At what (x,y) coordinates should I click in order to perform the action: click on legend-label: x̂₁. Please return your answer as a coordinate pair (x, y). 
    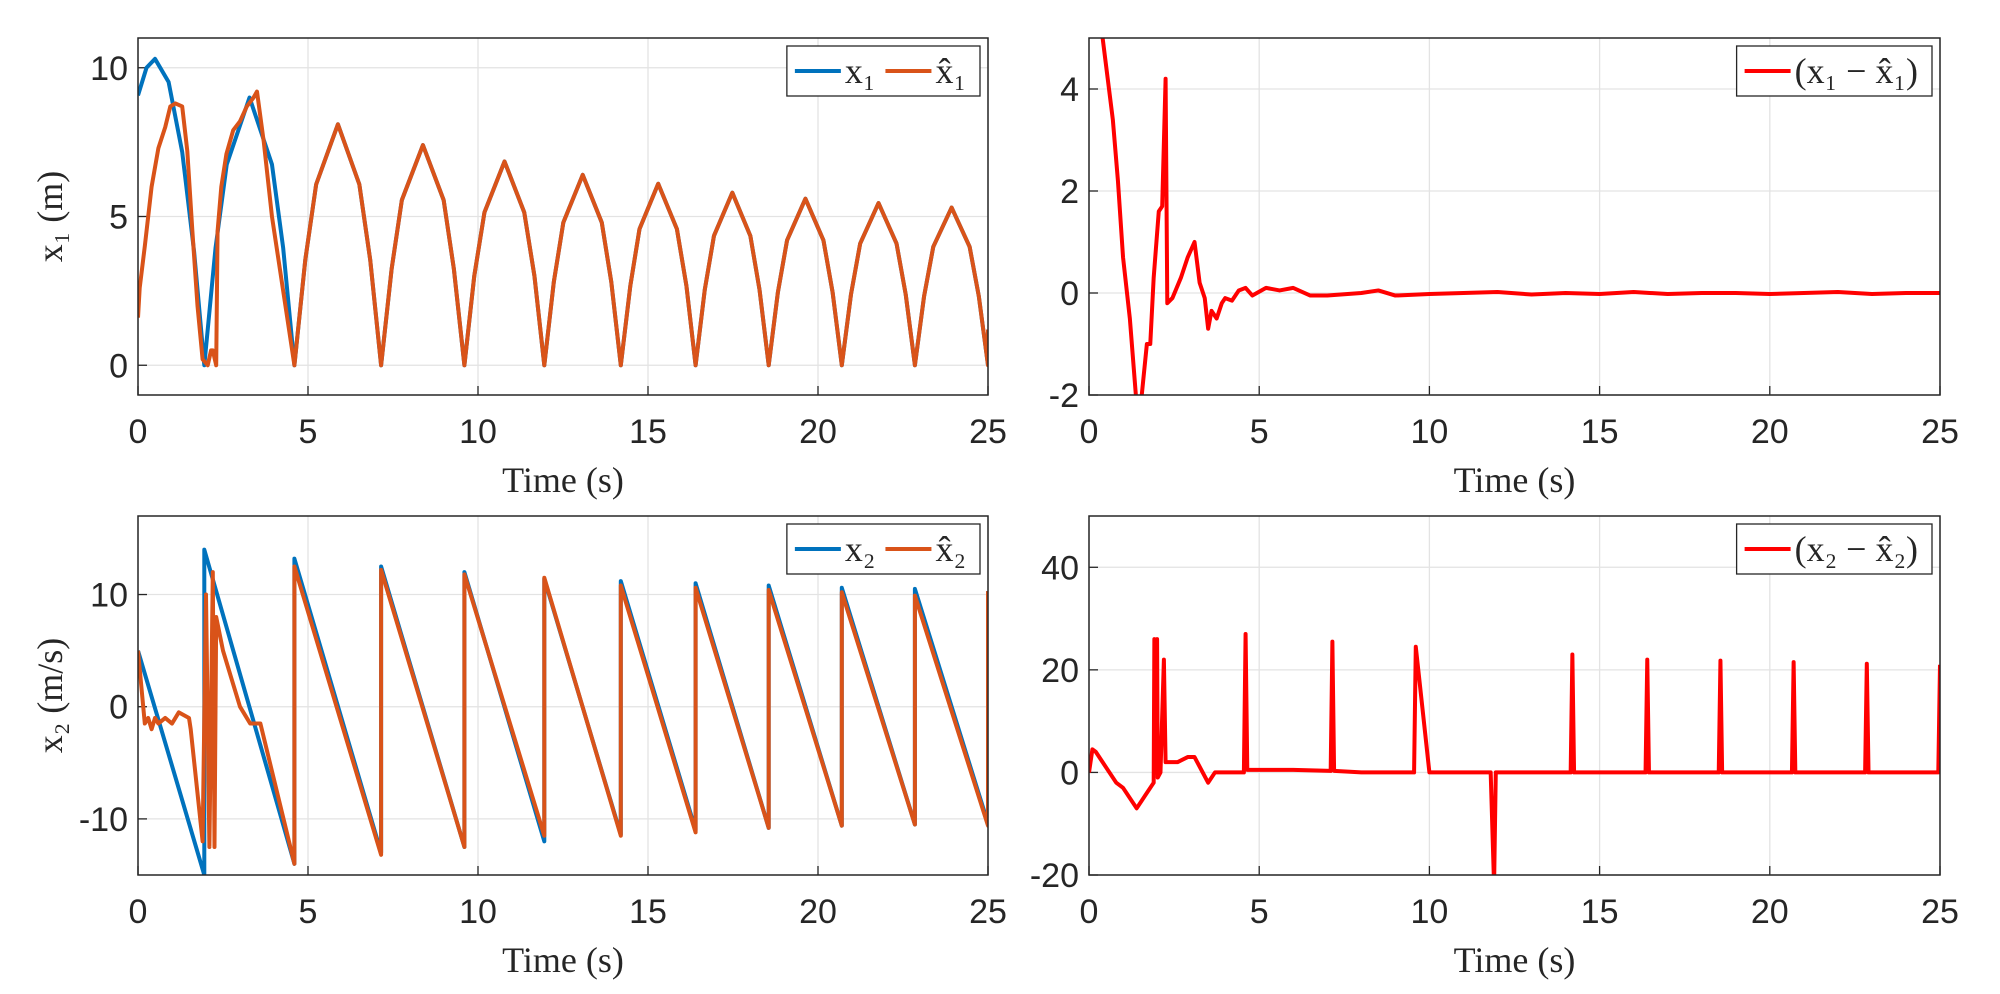
    Looking at the image, I should click on (950, 71).